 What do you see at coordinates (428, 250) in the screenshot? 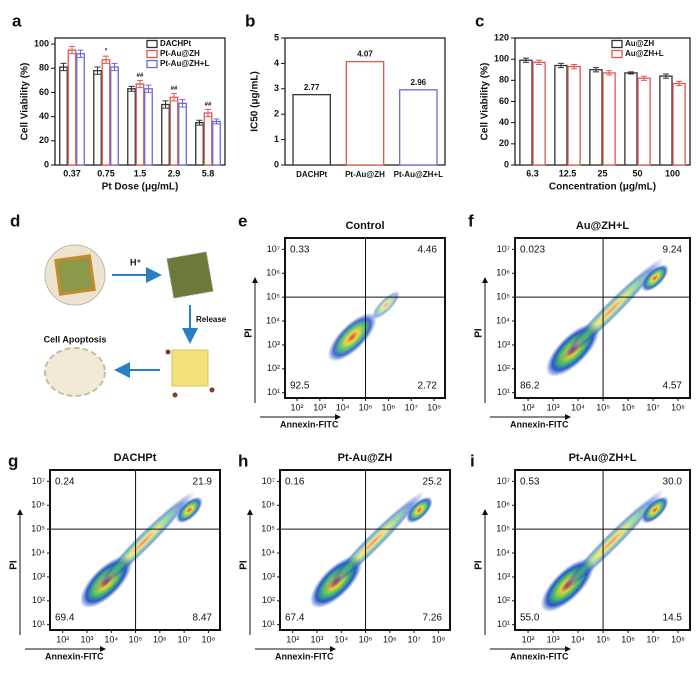
I see `quadrant-value: 4.46` at bounding box center [428, 250].